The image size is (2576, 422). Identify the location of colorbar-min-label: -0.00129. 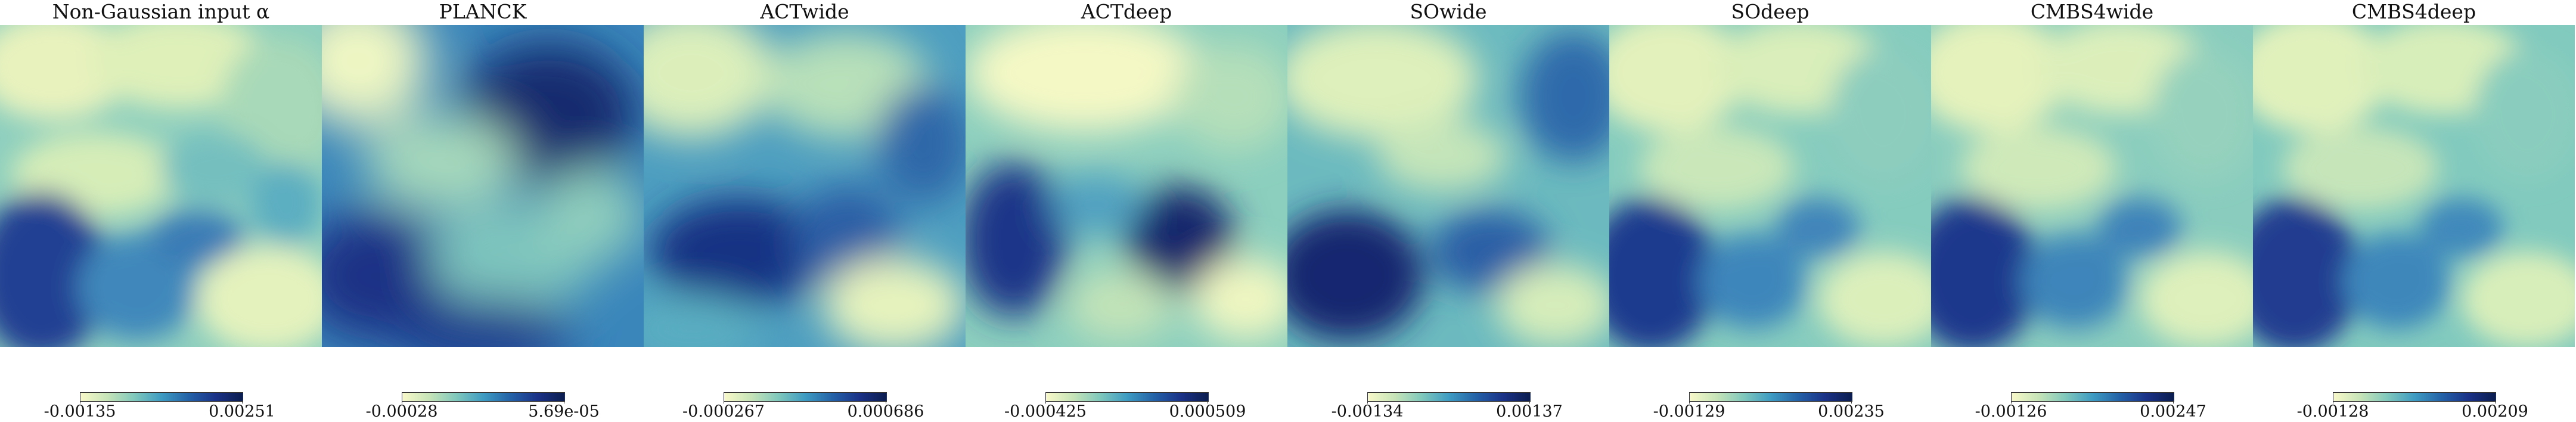
(1689, 411).